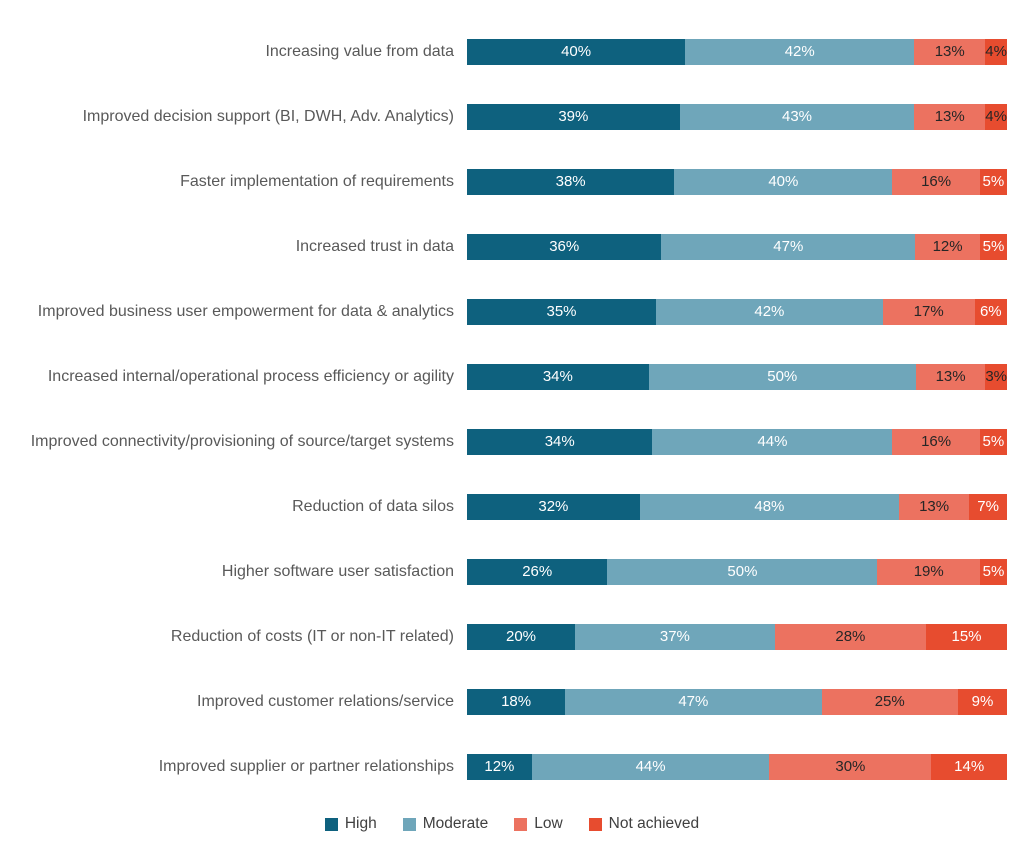  I want to click on stacked-bar: 38% 40% 16% 5%, so click(737, 181).